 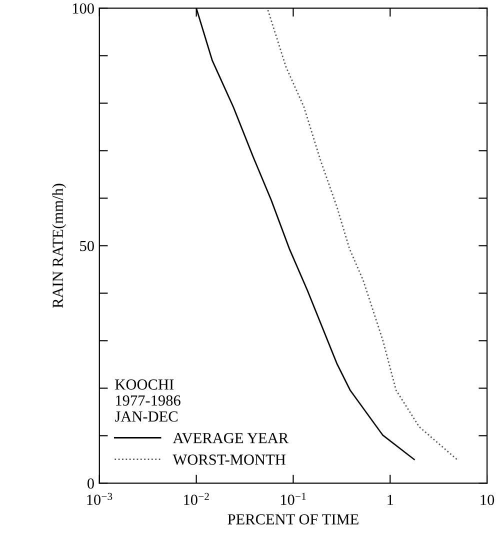 I want to click on y-tick-label: 100, so click(x=83, y=8).